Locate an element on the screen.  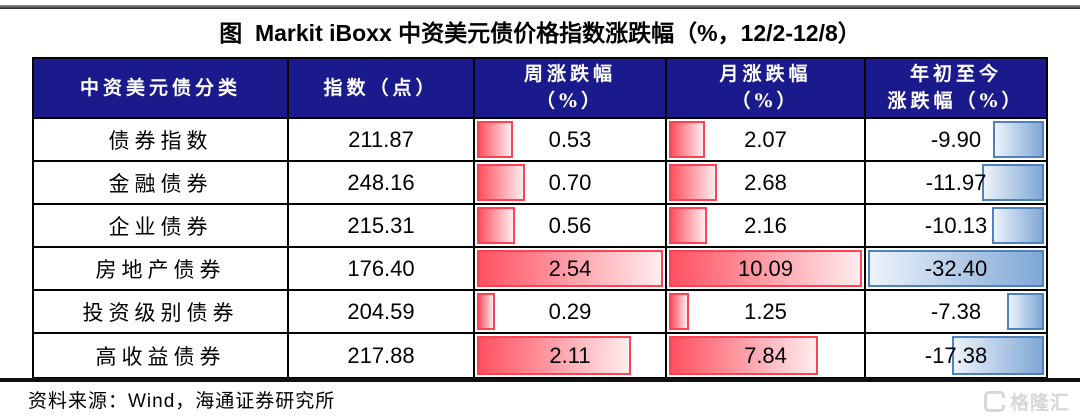
ytd-change-cell: -17.38 is located at coordinates (956, 355).